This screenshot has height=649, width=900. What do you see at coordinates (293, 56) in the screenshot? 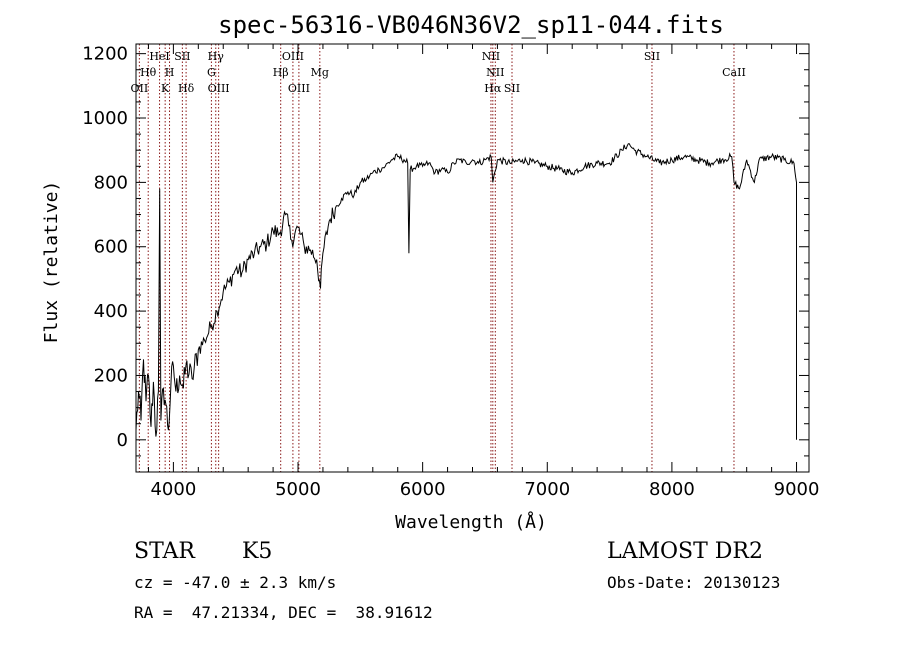
I see `line-label-11: OIII` at bounding box center [293, 56].